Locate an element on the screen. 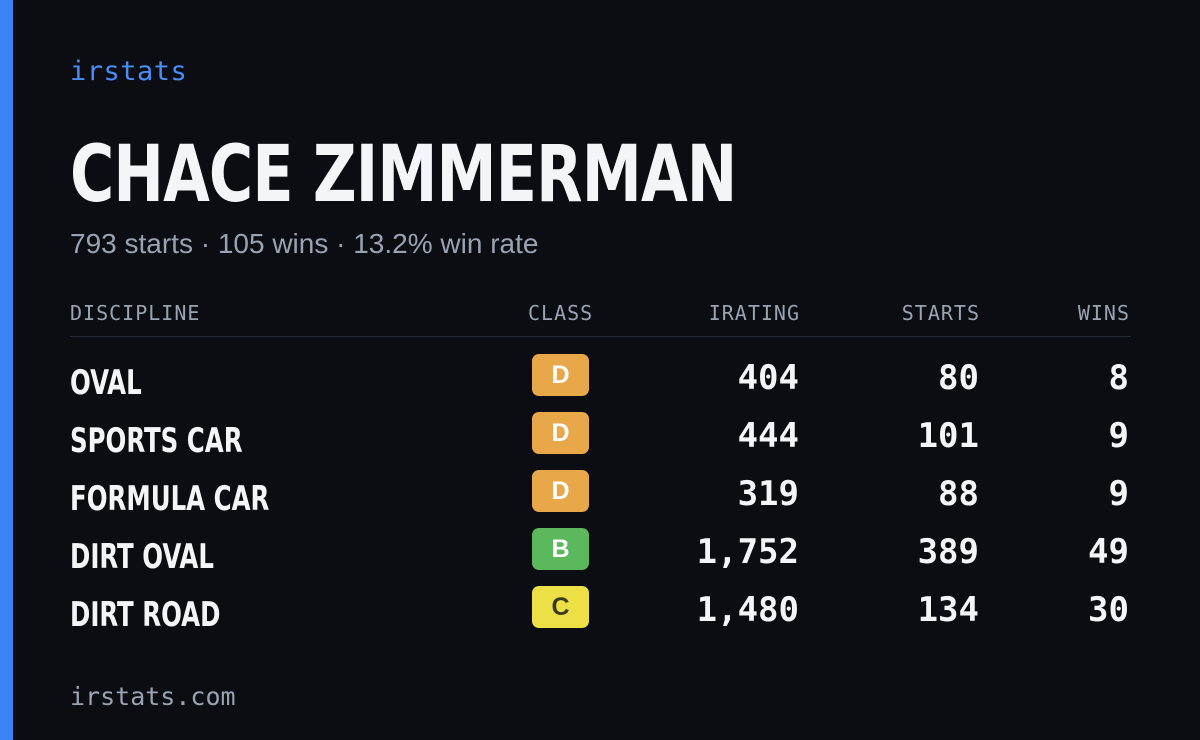 This screenshot has width=1200, height=740. irating-value: 444 is located at coordinates (768, 436).